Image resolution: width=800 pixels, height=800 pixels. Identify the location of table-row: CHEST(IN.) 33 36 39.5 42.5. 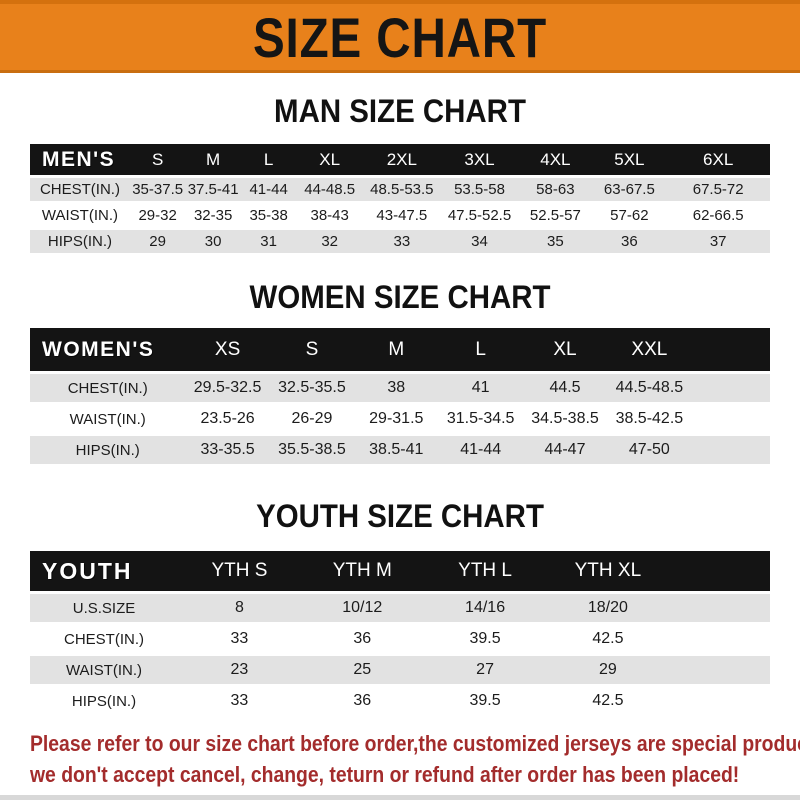
(400, 638).